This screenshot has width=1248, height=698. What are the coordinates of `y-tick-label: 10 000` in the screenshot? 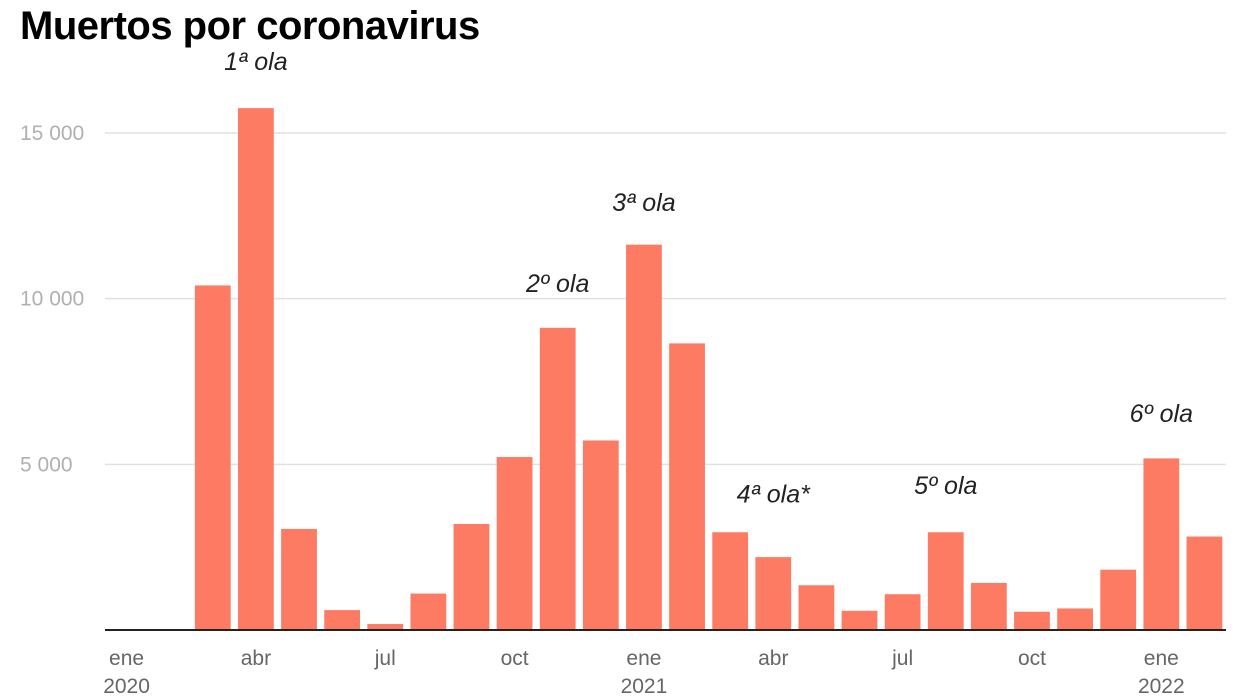 It's located at (52, 299).